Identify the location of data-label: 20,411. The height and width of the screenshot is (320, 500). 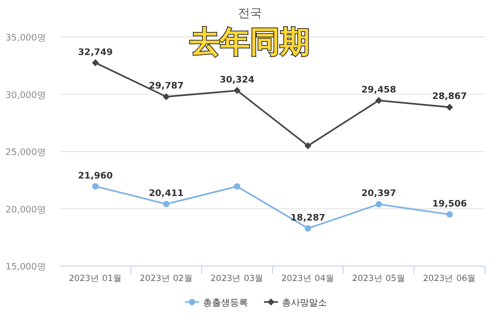
(166, 194).